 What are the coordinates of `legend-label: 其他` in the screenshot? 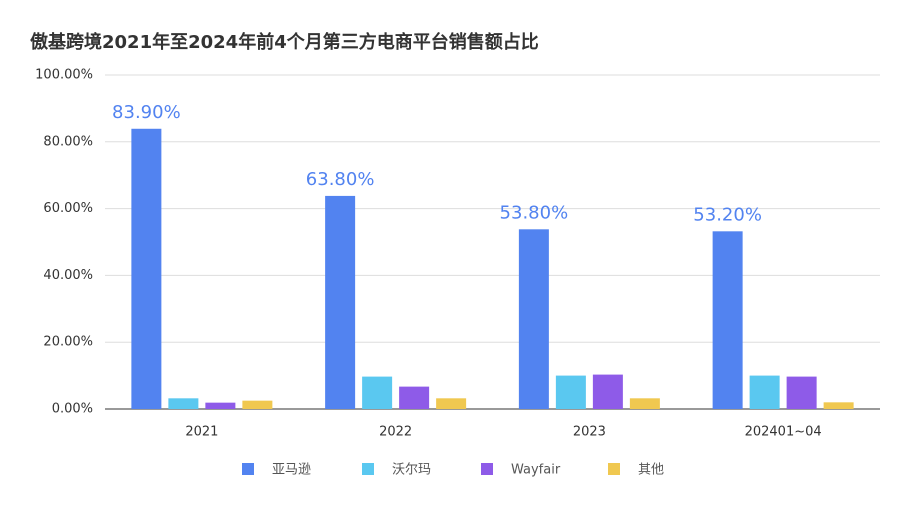 It's located at (651, 470).